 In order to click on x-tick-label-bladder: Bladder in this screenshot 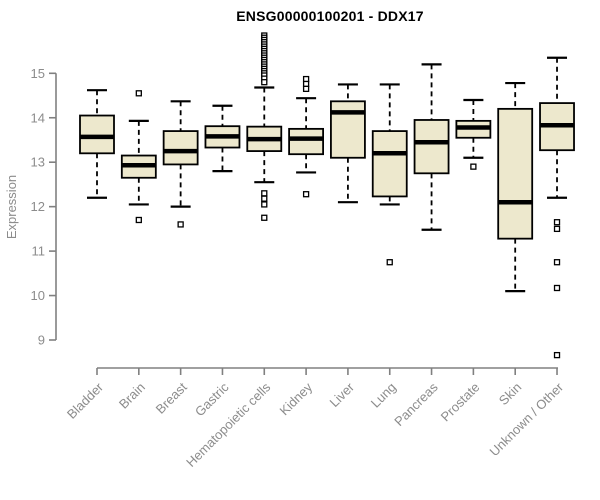, I will do `click(85, 400)`.